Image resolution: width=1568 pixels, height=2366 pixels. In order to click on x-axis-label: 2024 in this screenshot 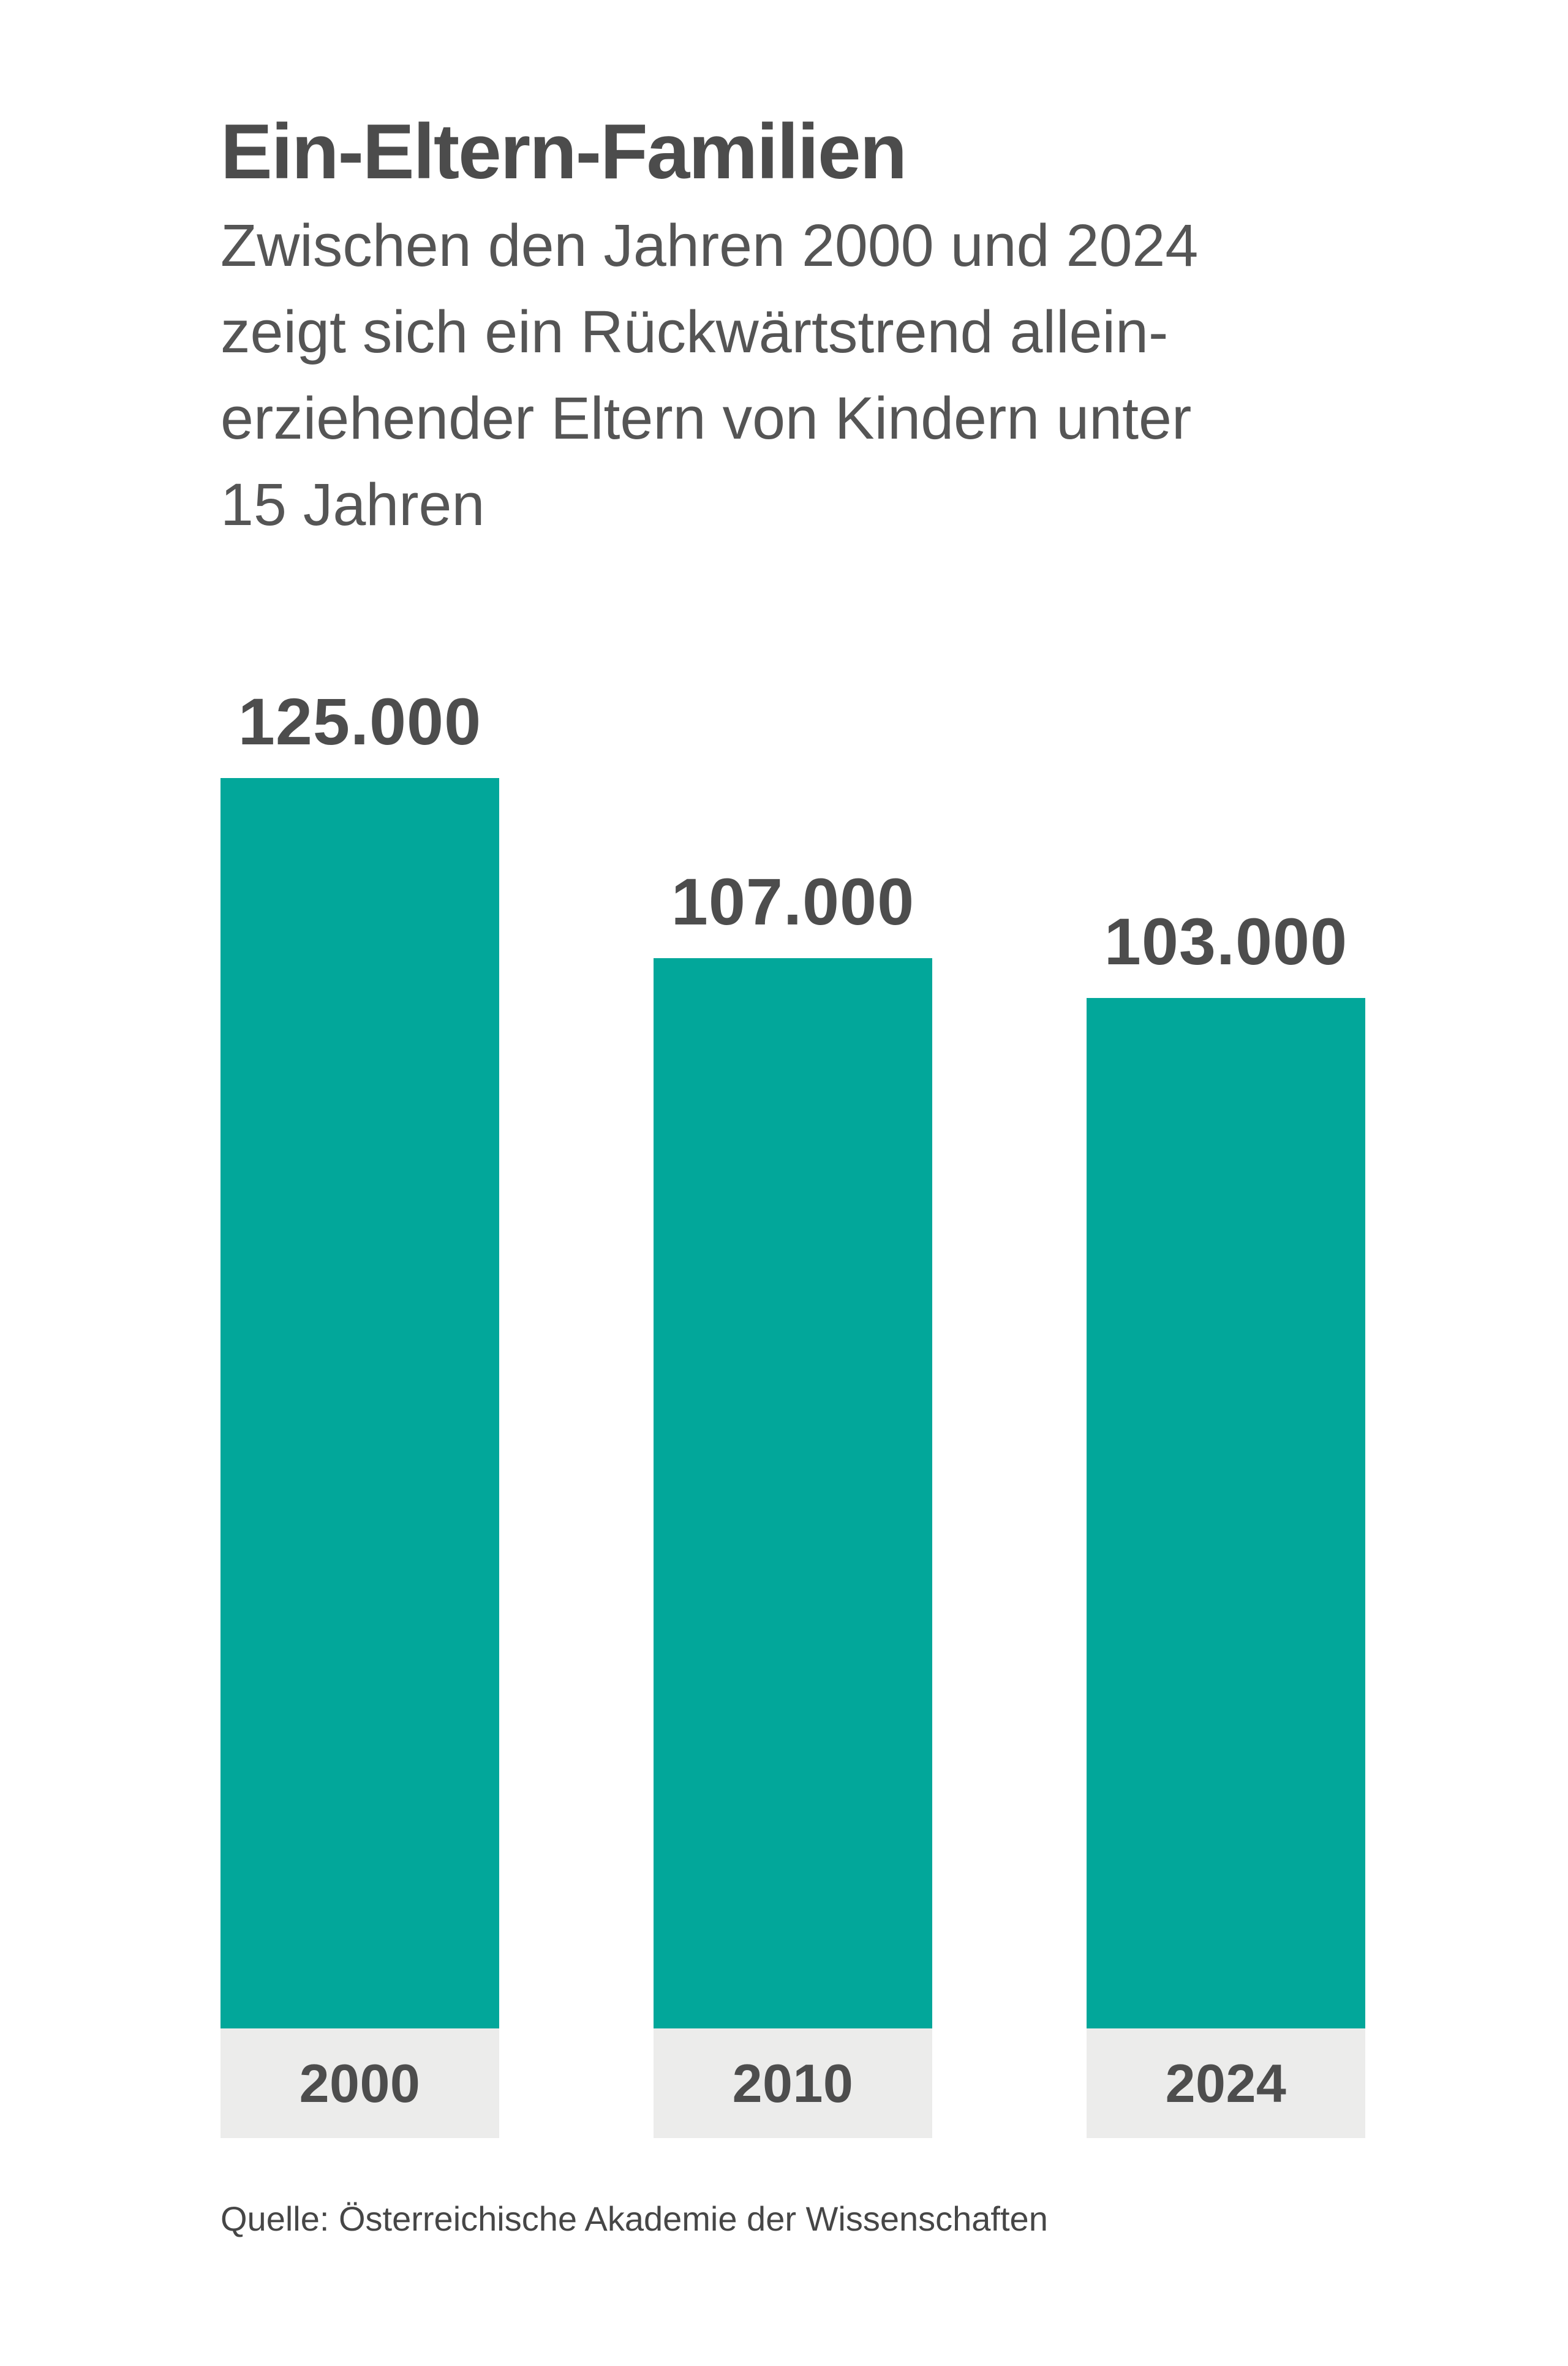, I will do `click(1226, 2083)`.